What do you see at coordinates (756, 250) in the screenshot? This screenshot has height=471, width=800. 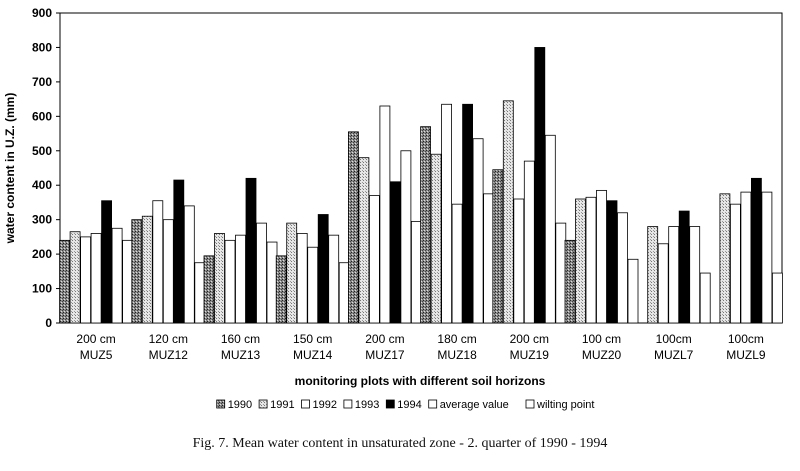 I see `bar-1994-muzl9` at bounding box center [756, 250].